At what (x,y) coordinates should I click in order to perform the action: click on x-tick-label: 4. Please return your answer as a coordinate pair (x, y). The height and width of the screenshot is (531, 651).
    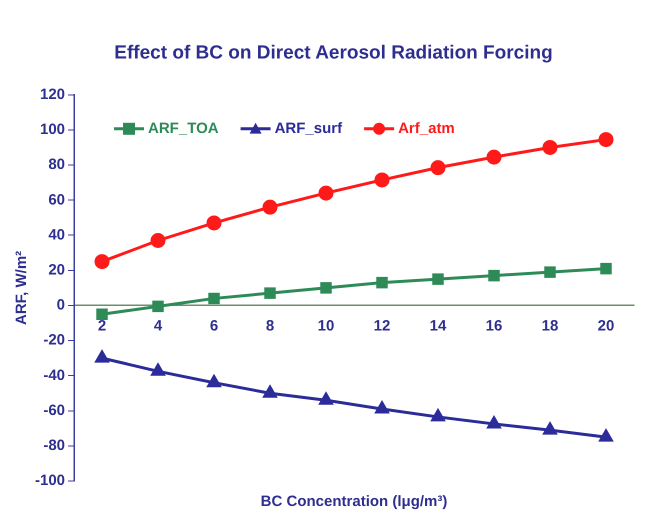
    Looking at the image, I should click on (158, 326).